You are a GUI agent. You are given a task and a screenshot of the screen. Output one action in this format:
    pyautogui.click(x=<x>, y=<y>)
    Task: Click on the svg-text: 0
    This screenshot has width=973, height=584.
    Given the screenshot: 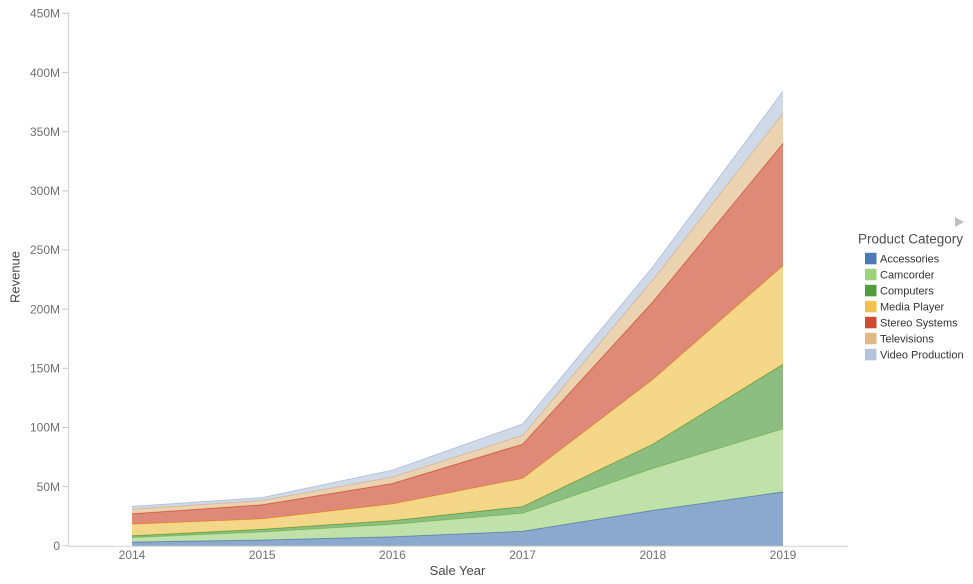 What is the action you would take?
    pyautogui.click(x=56, y=546)
    